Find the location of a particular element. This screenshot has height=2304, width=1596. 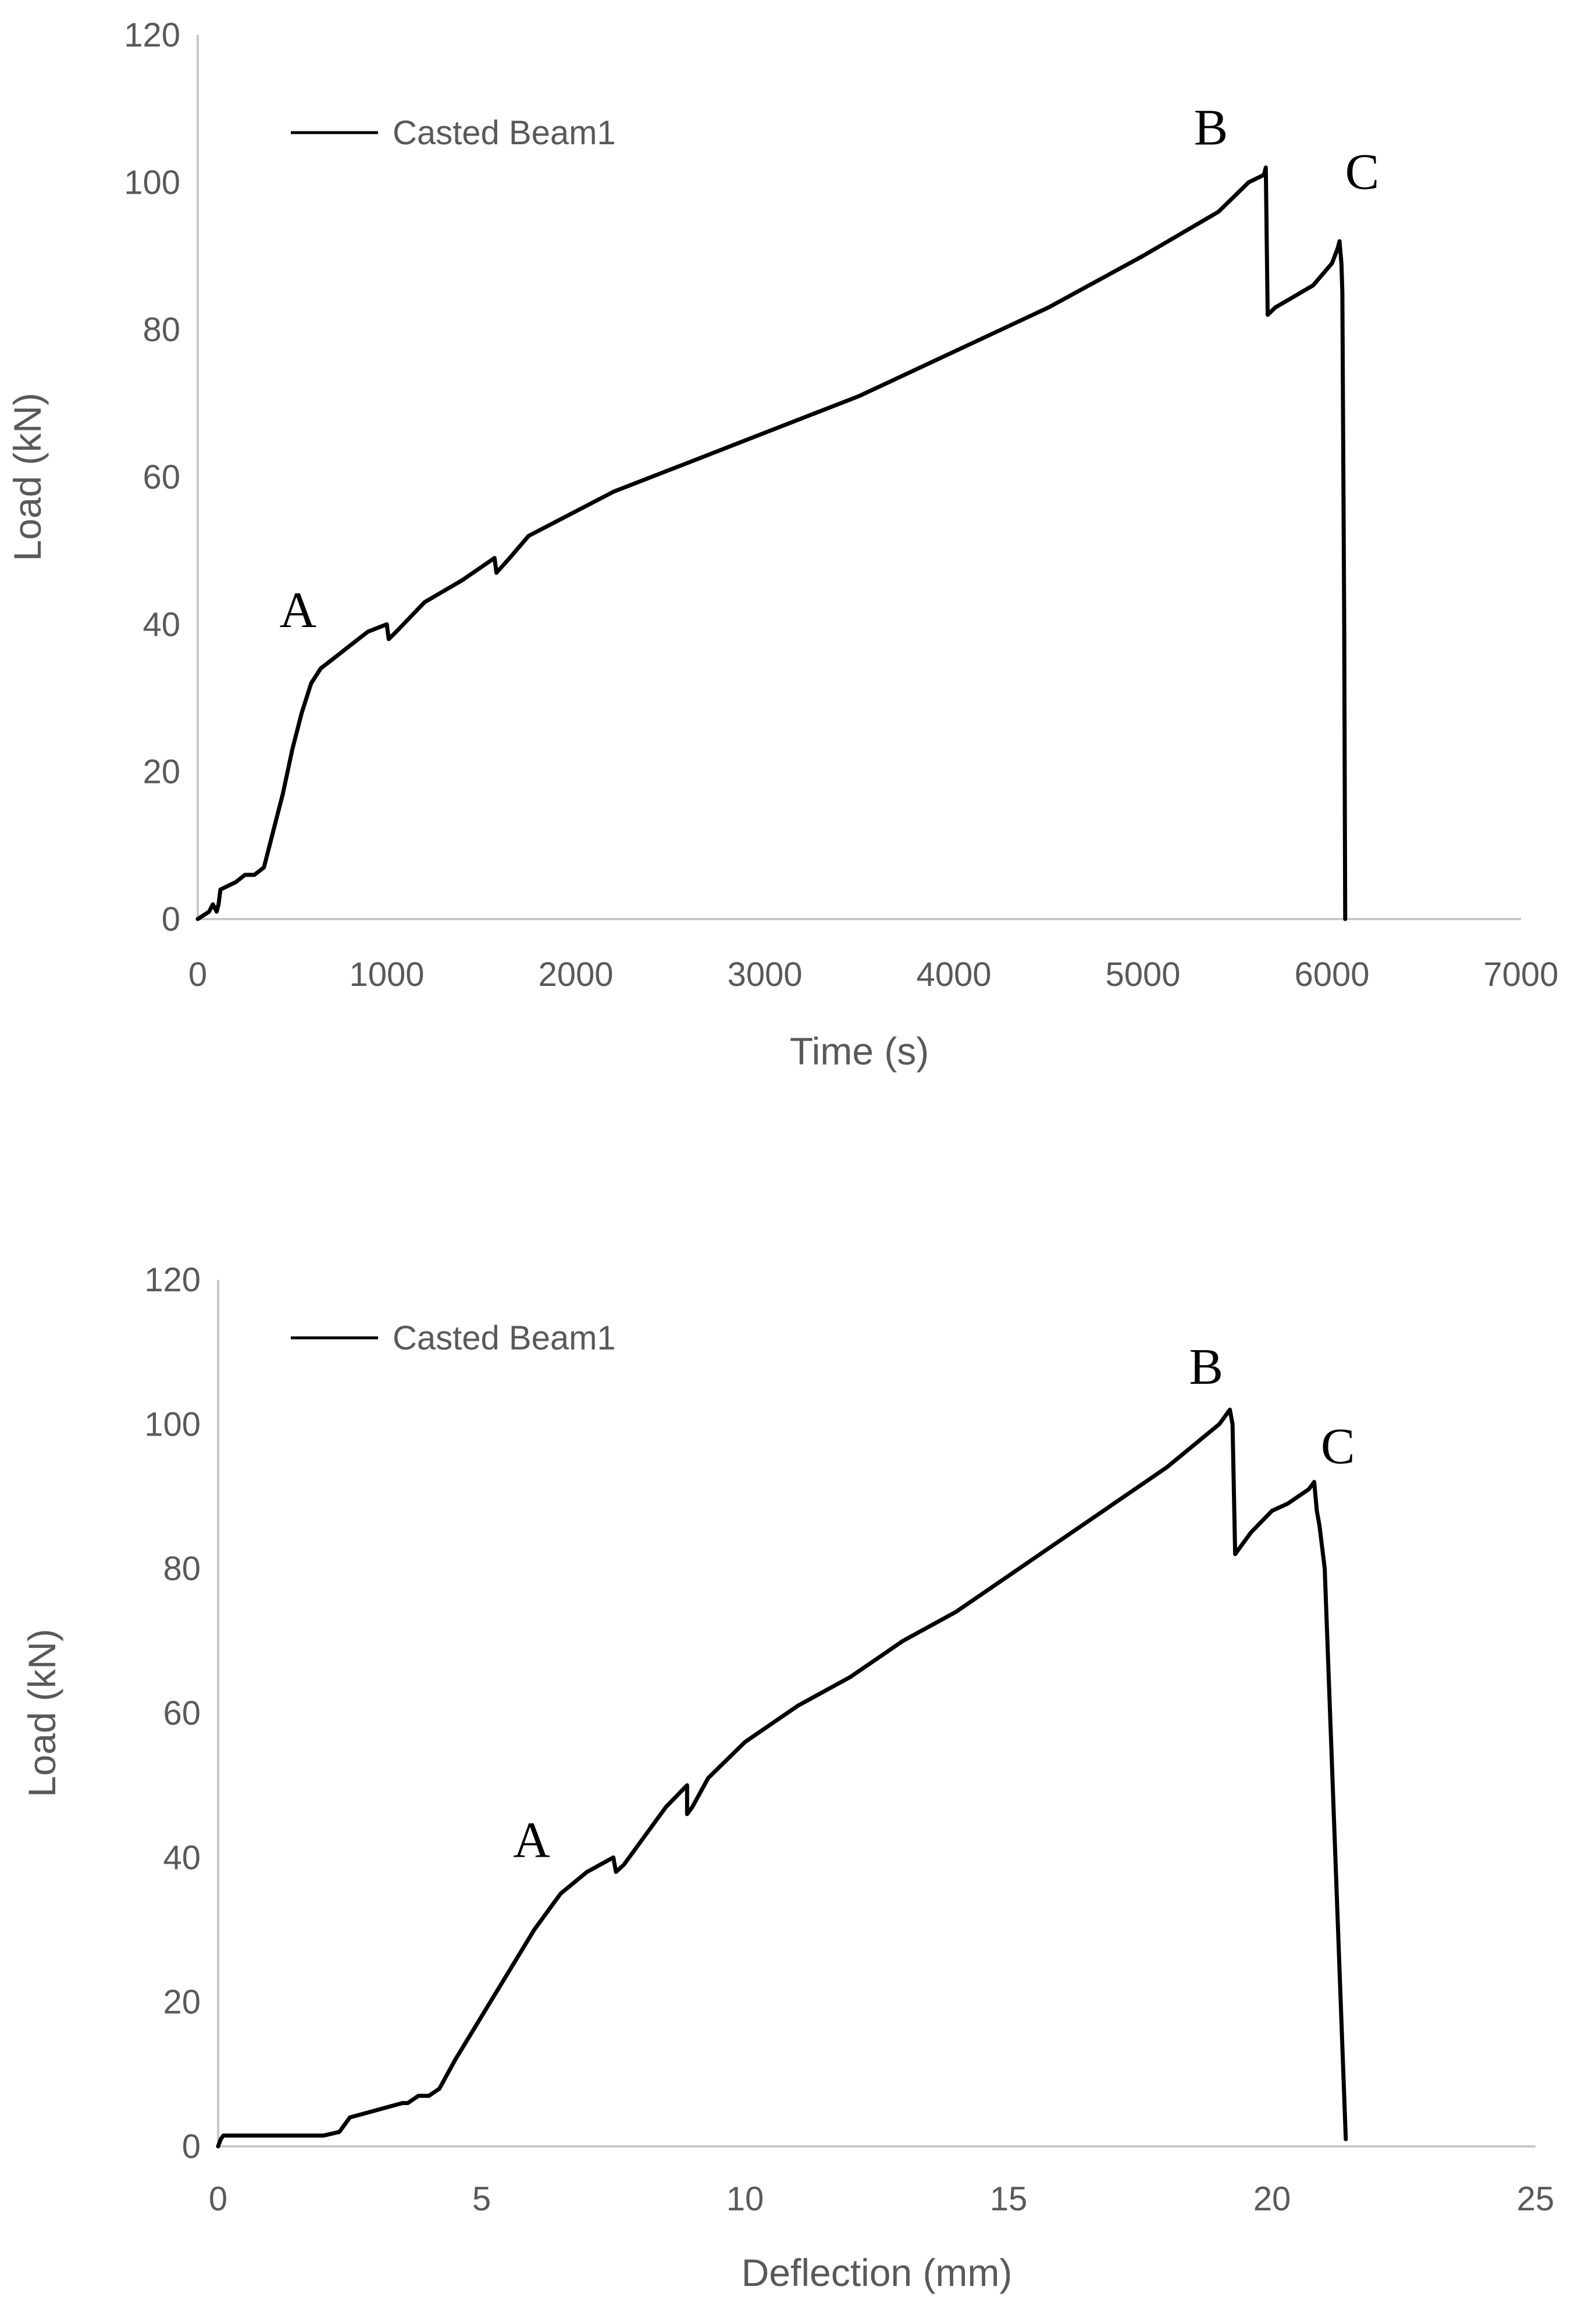

x-tick-label: 3000 is located at coordinates (764, 974).